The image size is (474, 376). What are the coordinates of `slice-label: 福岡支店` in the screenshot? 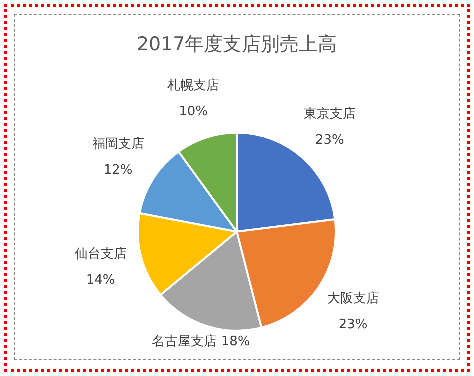 It's located at (118, 144).